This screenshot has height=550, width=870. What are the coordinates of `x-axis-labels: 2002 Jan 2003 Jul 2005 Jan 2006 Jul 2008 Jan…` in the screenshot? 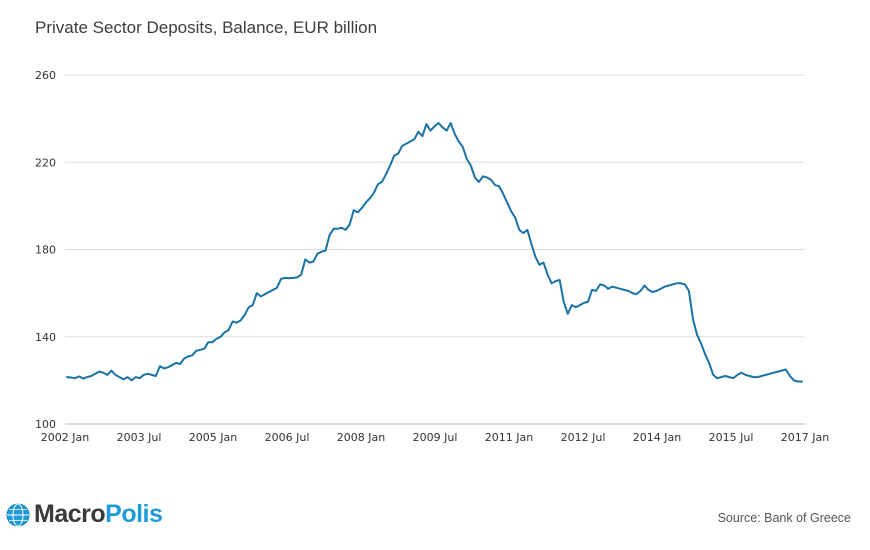 It's located at (435, 437).